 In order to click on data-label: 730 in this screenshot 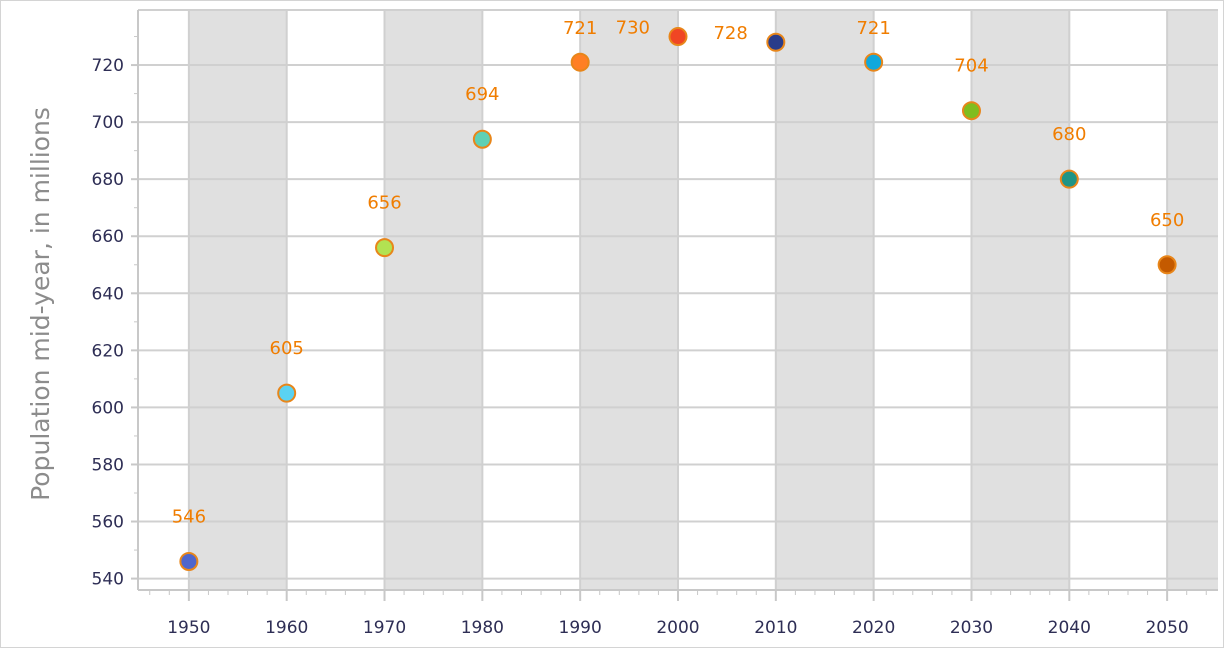, I will do `click(633, 28)`.